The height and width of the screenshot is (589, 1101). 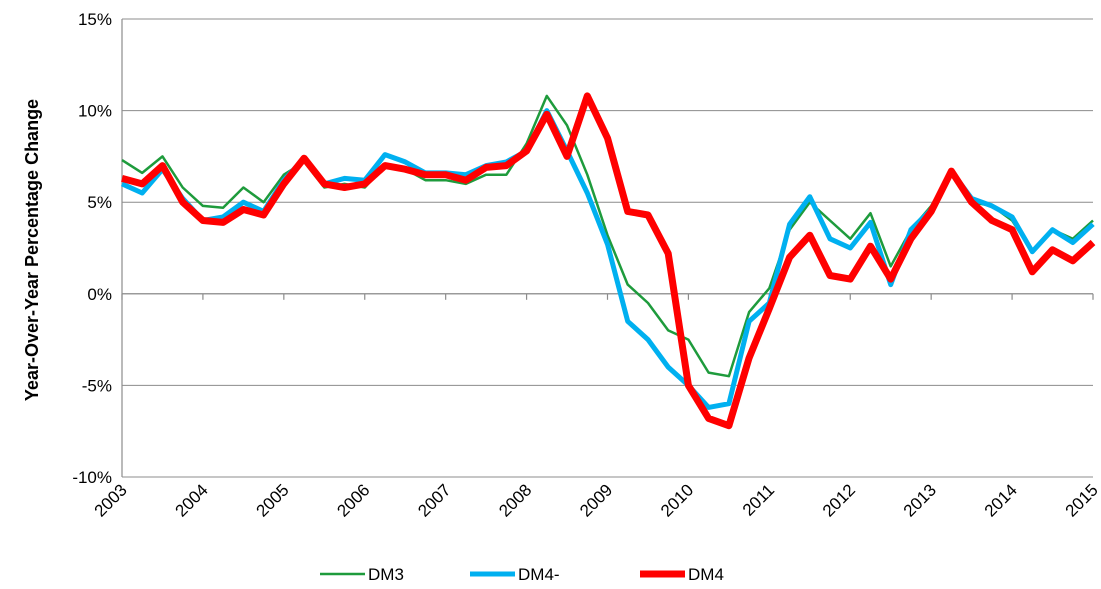 What do you see at coordinates (539, 574) in the screenshot?
I see `legend-label: DM4-` at bounding box center [539, 574].